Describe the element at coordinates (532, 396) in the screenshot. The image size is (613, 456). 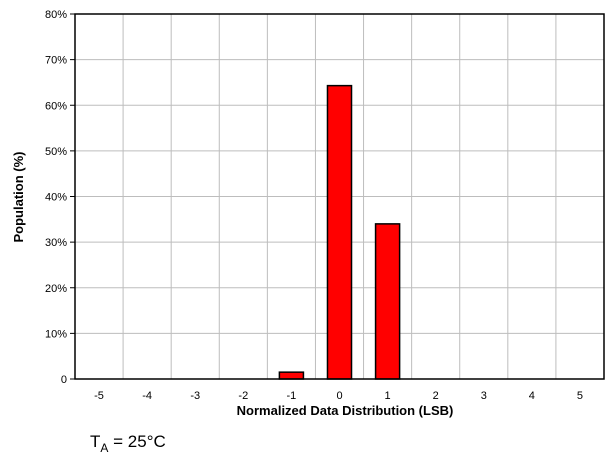
I see `x-tick-label: 4` at that location.